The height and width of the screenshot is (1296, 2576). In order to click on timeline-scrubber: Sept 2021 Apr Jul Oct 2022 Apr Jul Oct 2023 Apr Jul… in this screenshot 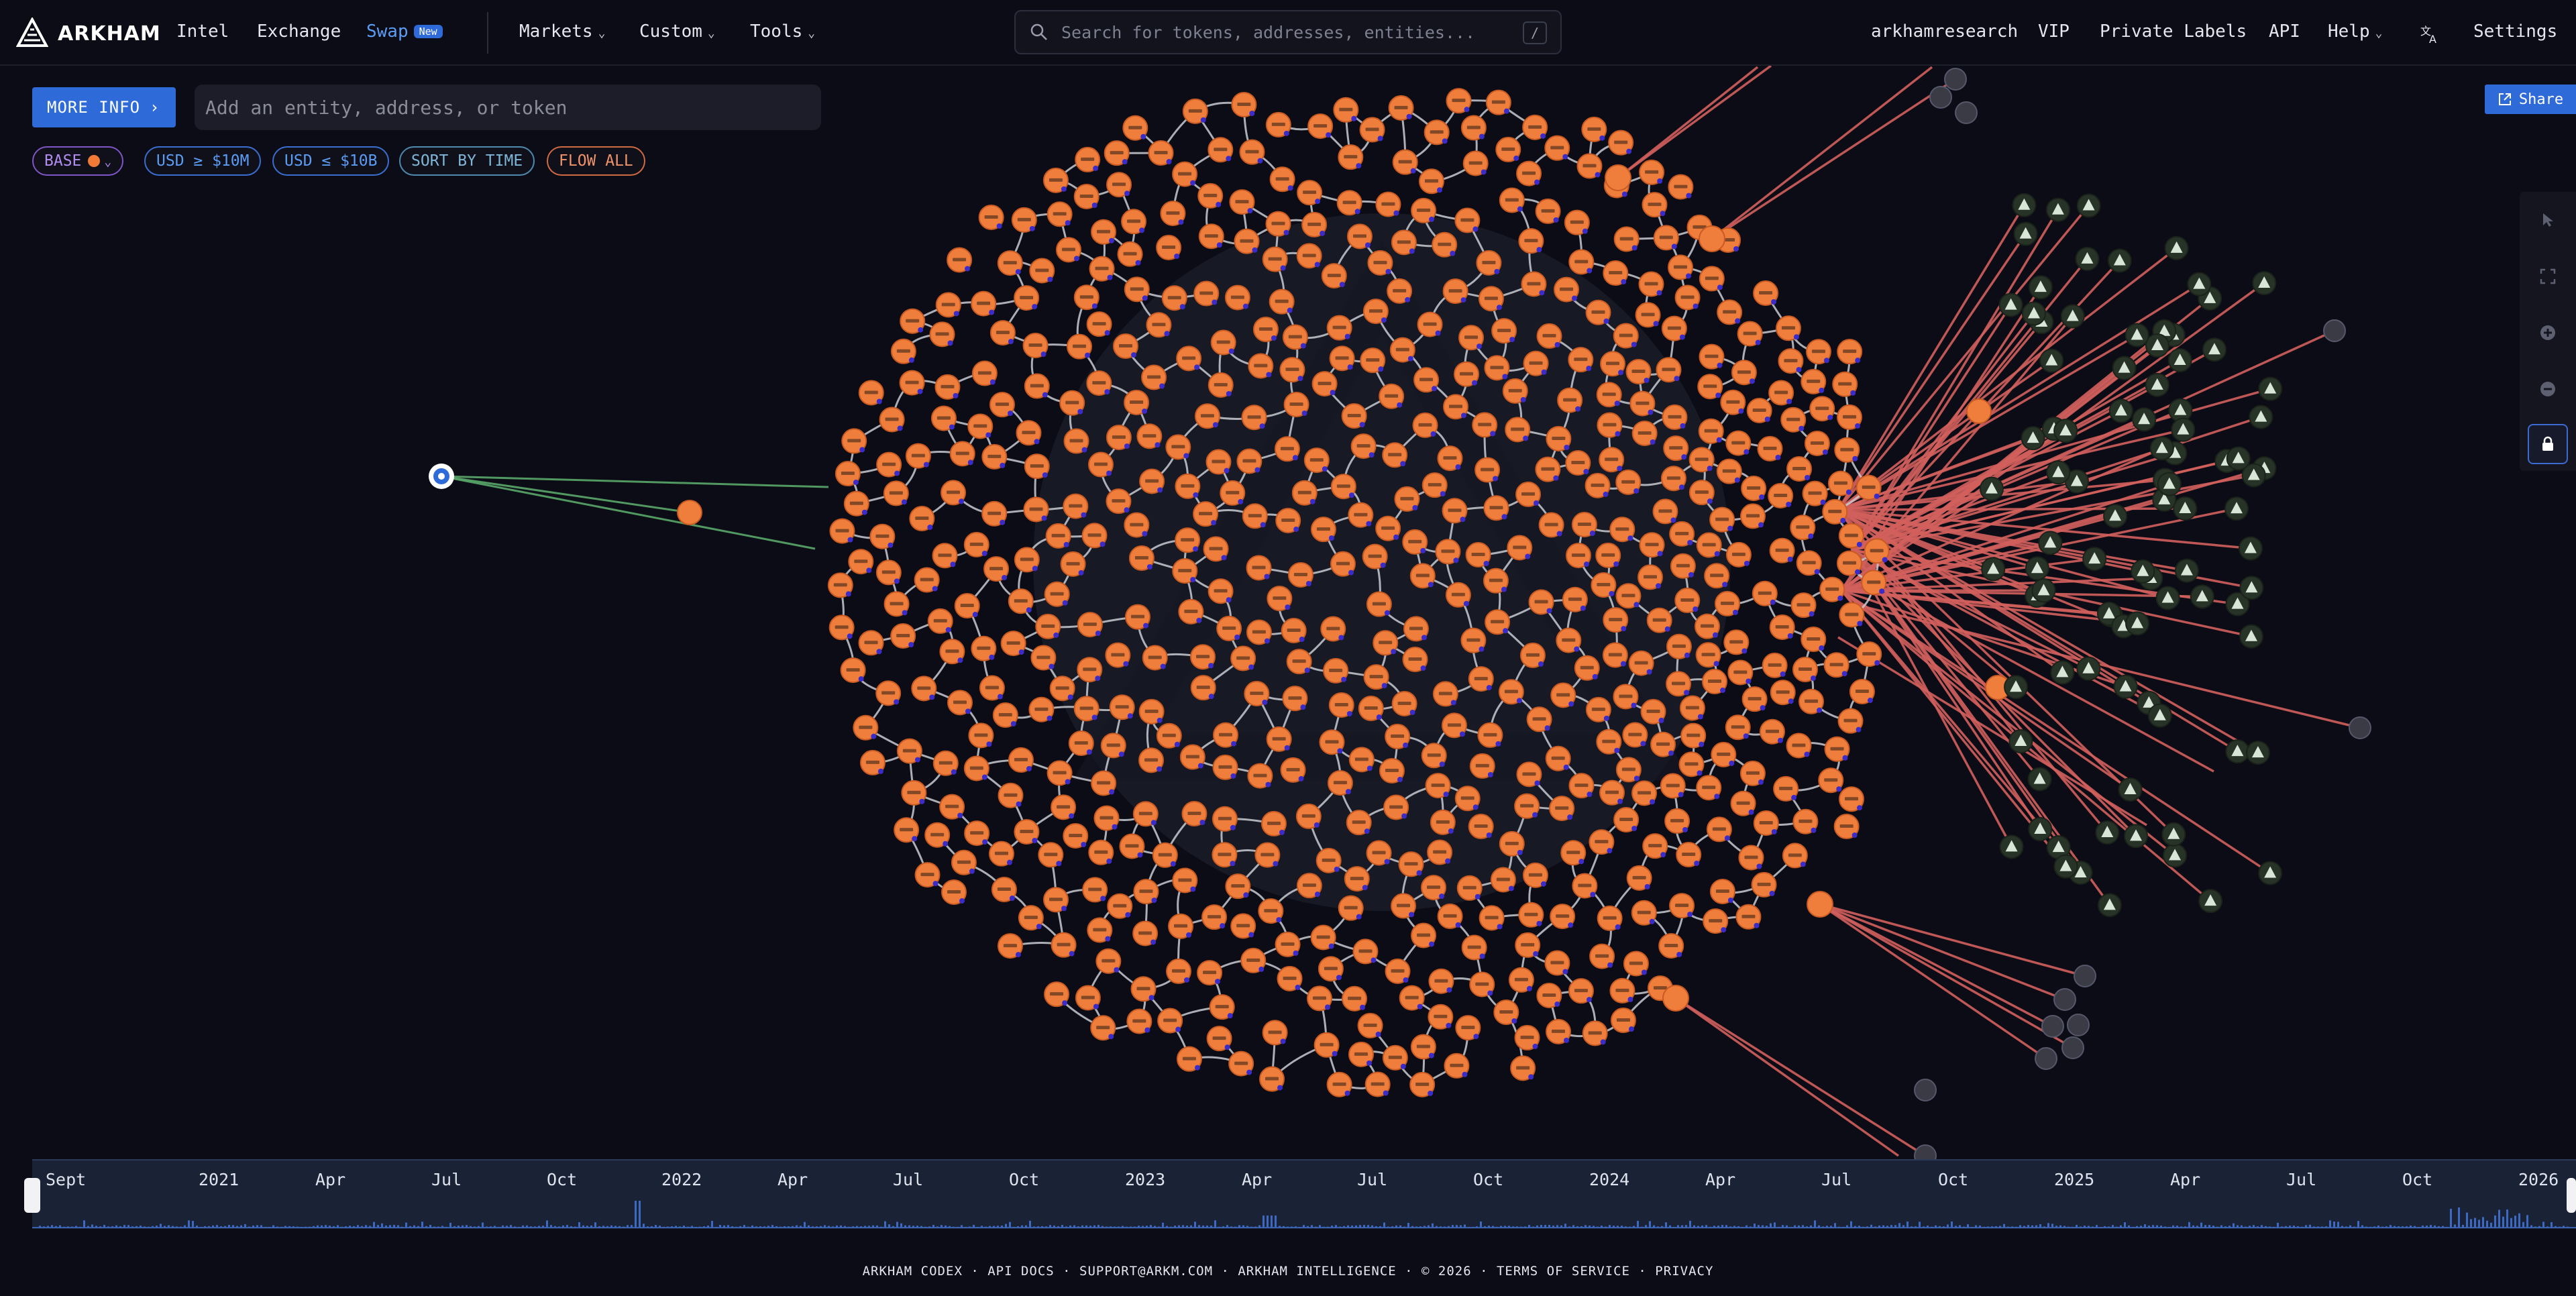, I will do `click(1304, 1194)`.